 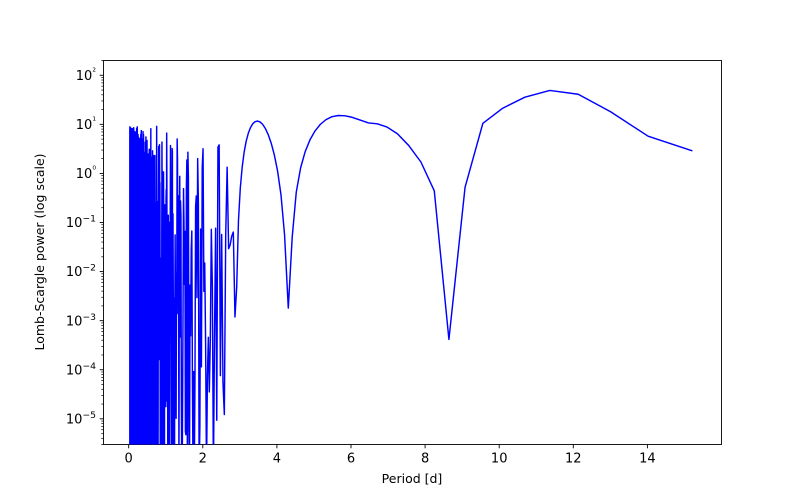 I want to click on x-tick-label: 10, so click(x=499, y=459).